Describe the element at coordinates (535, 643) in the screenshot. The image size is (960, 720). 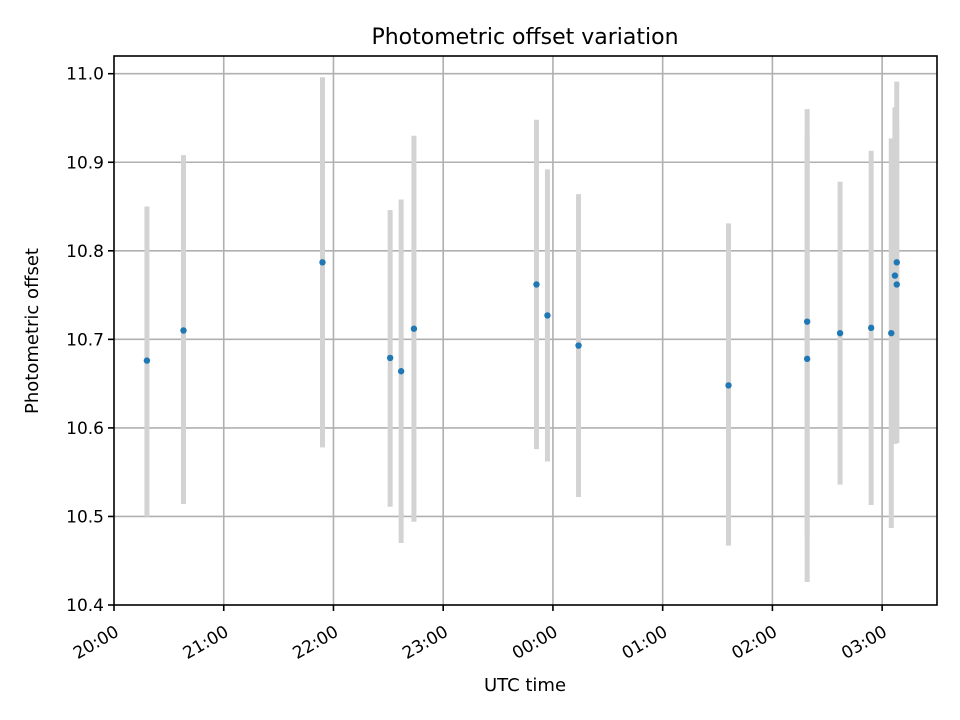
I see `x-tick-label: 00:00` at that location.